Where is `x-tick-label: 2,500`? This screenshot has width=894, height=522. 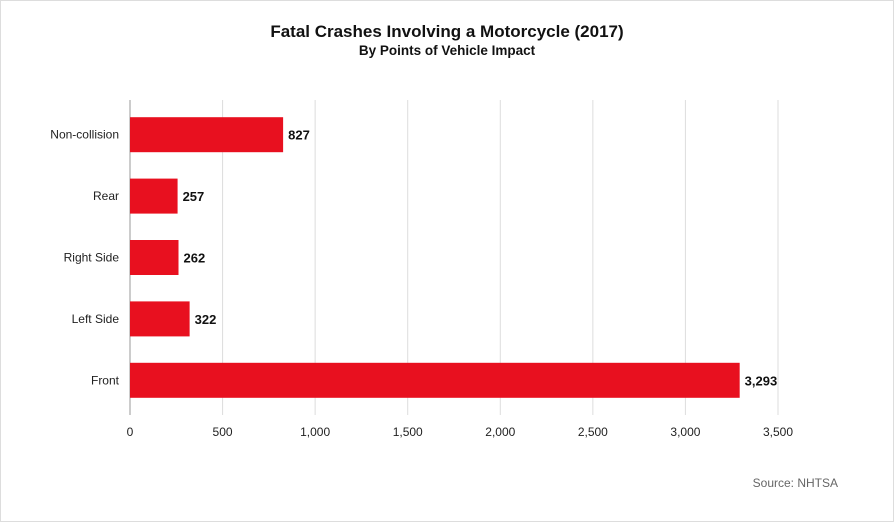
x-tick-label: 2,500 is located at coordinates (593, 432).